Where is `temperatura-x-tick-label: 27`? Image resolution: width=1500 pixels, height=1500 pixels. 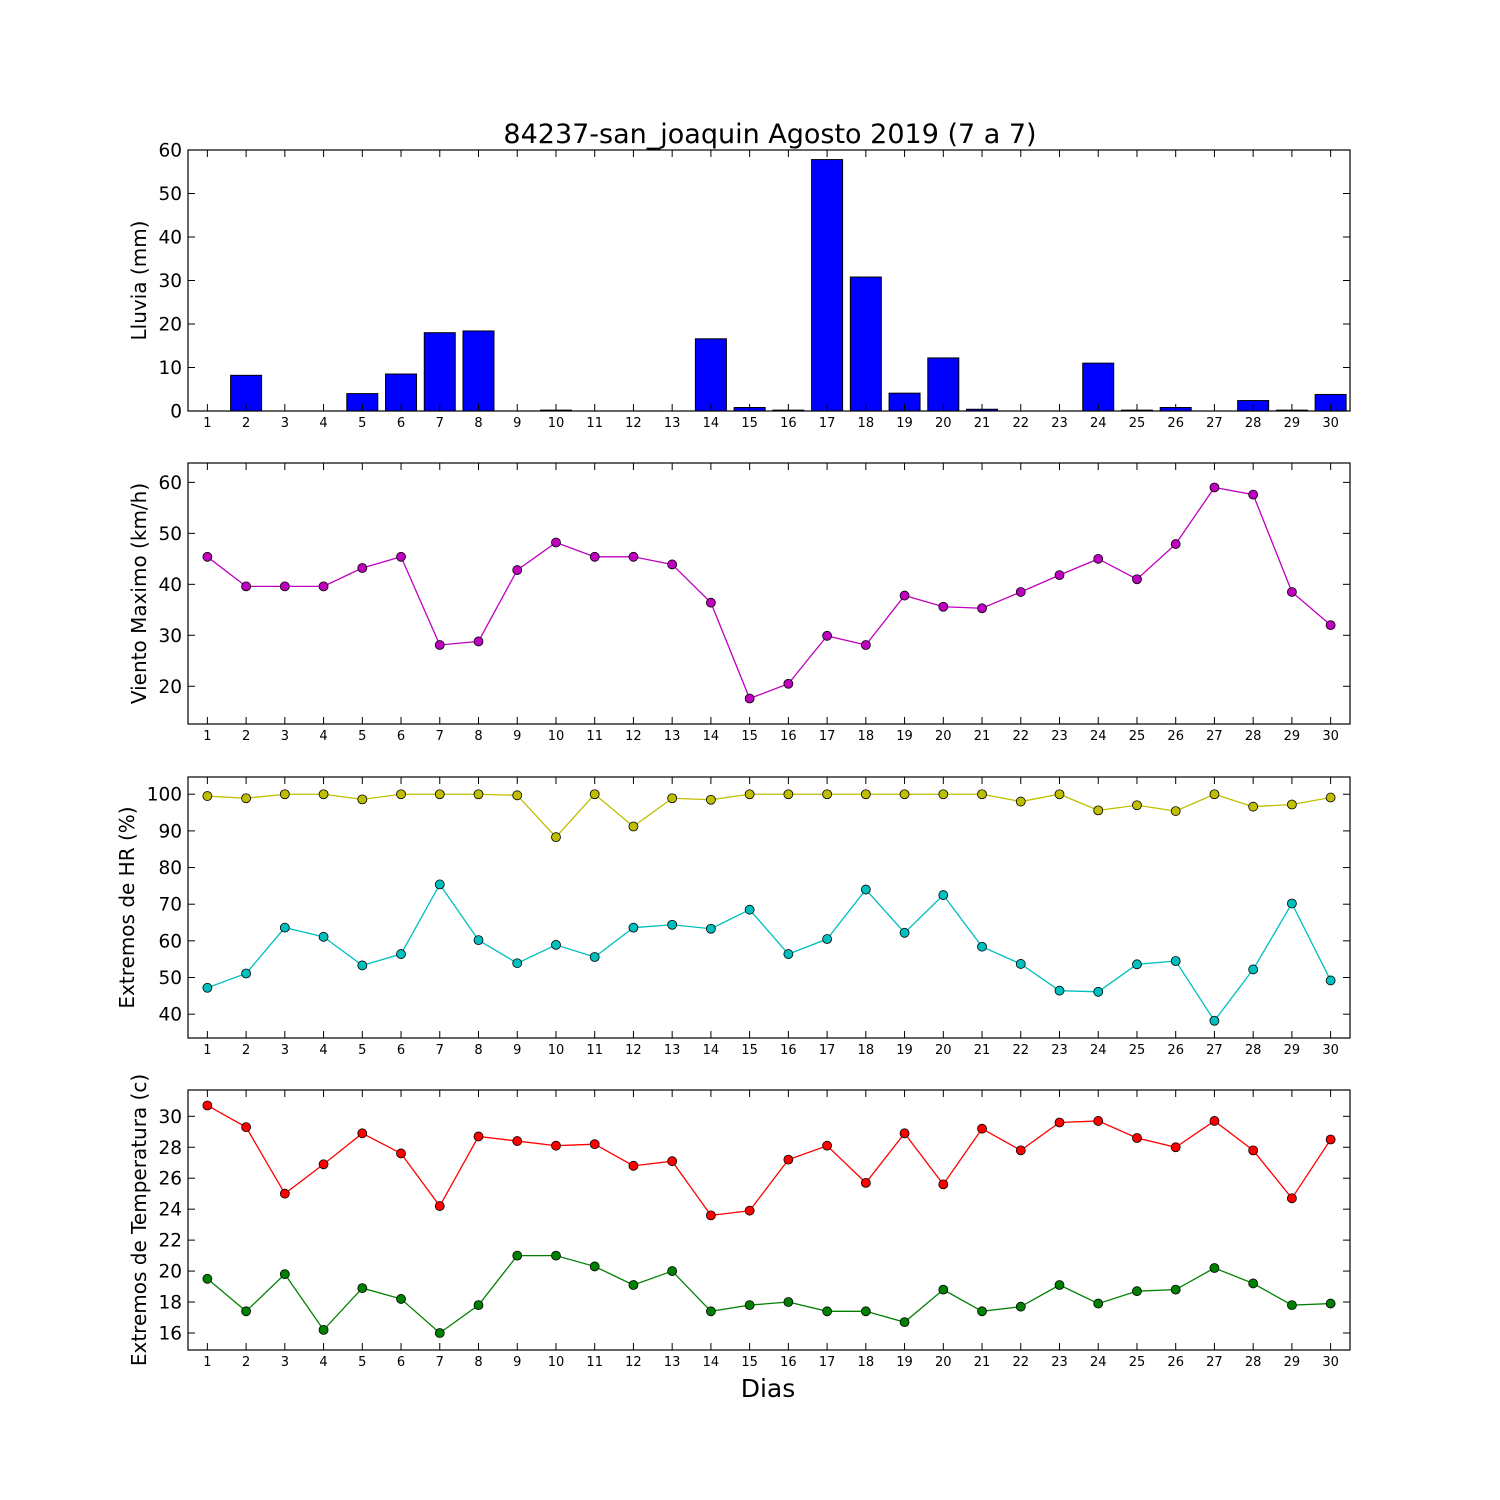
temperatura-x-tick-label: 27 is located at coordinates (1214, 1362).